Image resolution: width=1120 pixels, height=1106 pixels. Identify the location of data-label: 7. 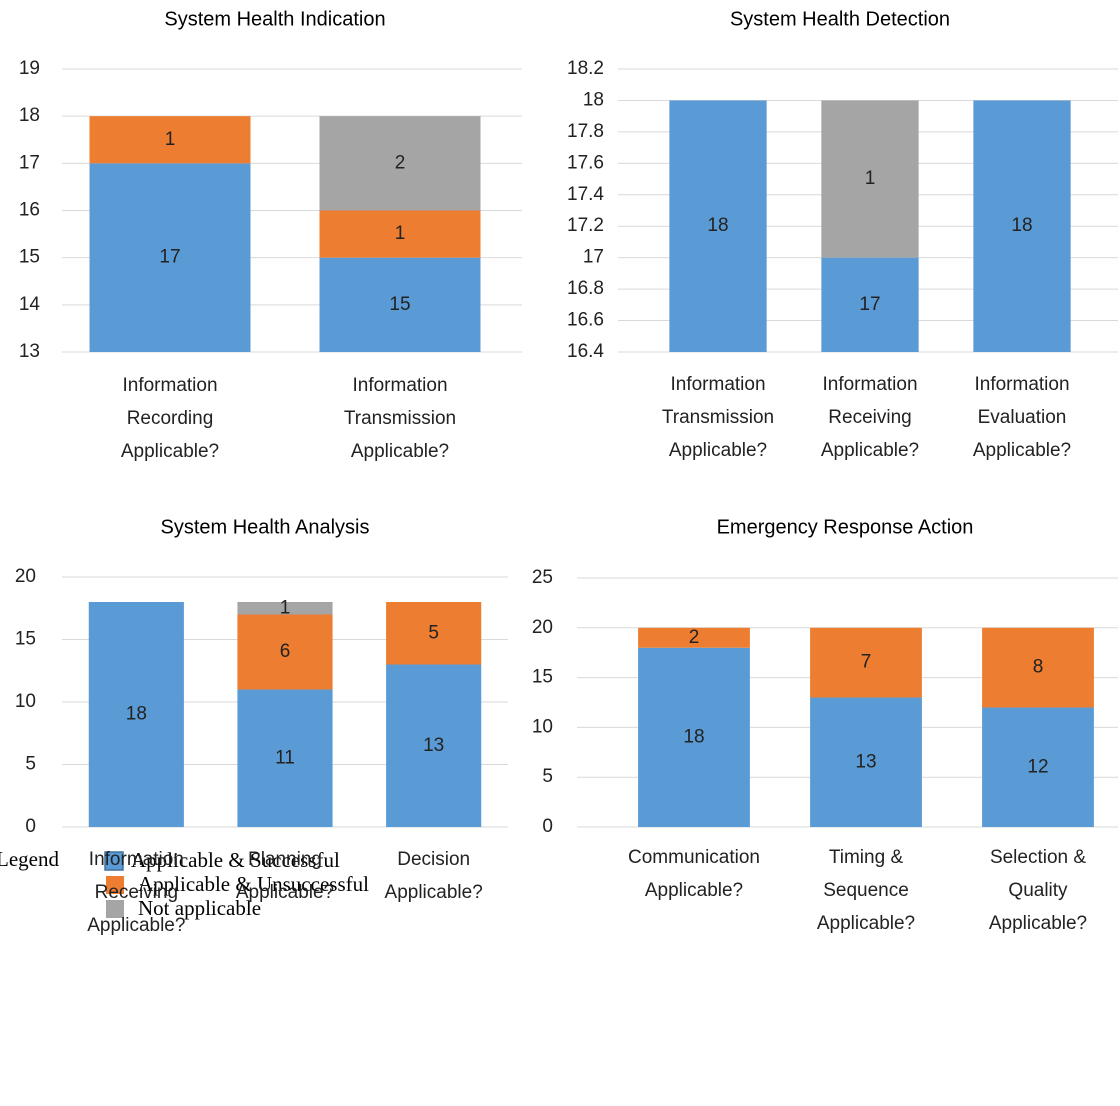
(866, 662).